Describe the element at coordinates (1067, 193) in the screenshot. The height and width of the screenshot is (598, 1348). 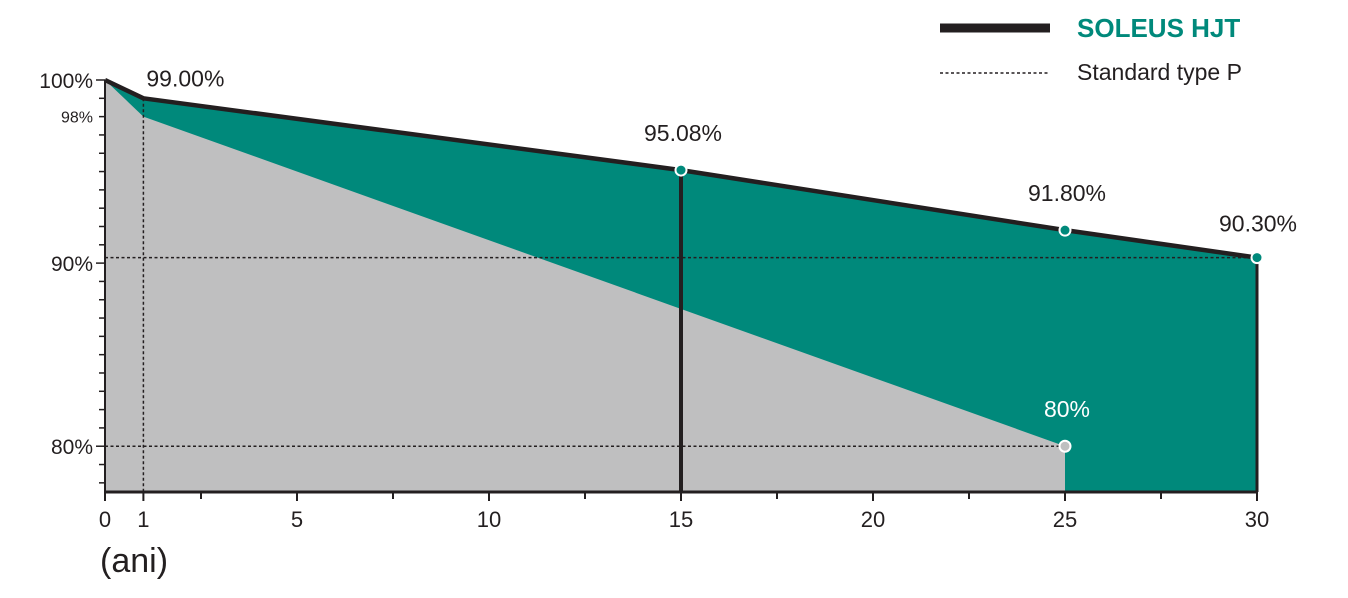
I see `data-label-9180: 91.80%` at that location.